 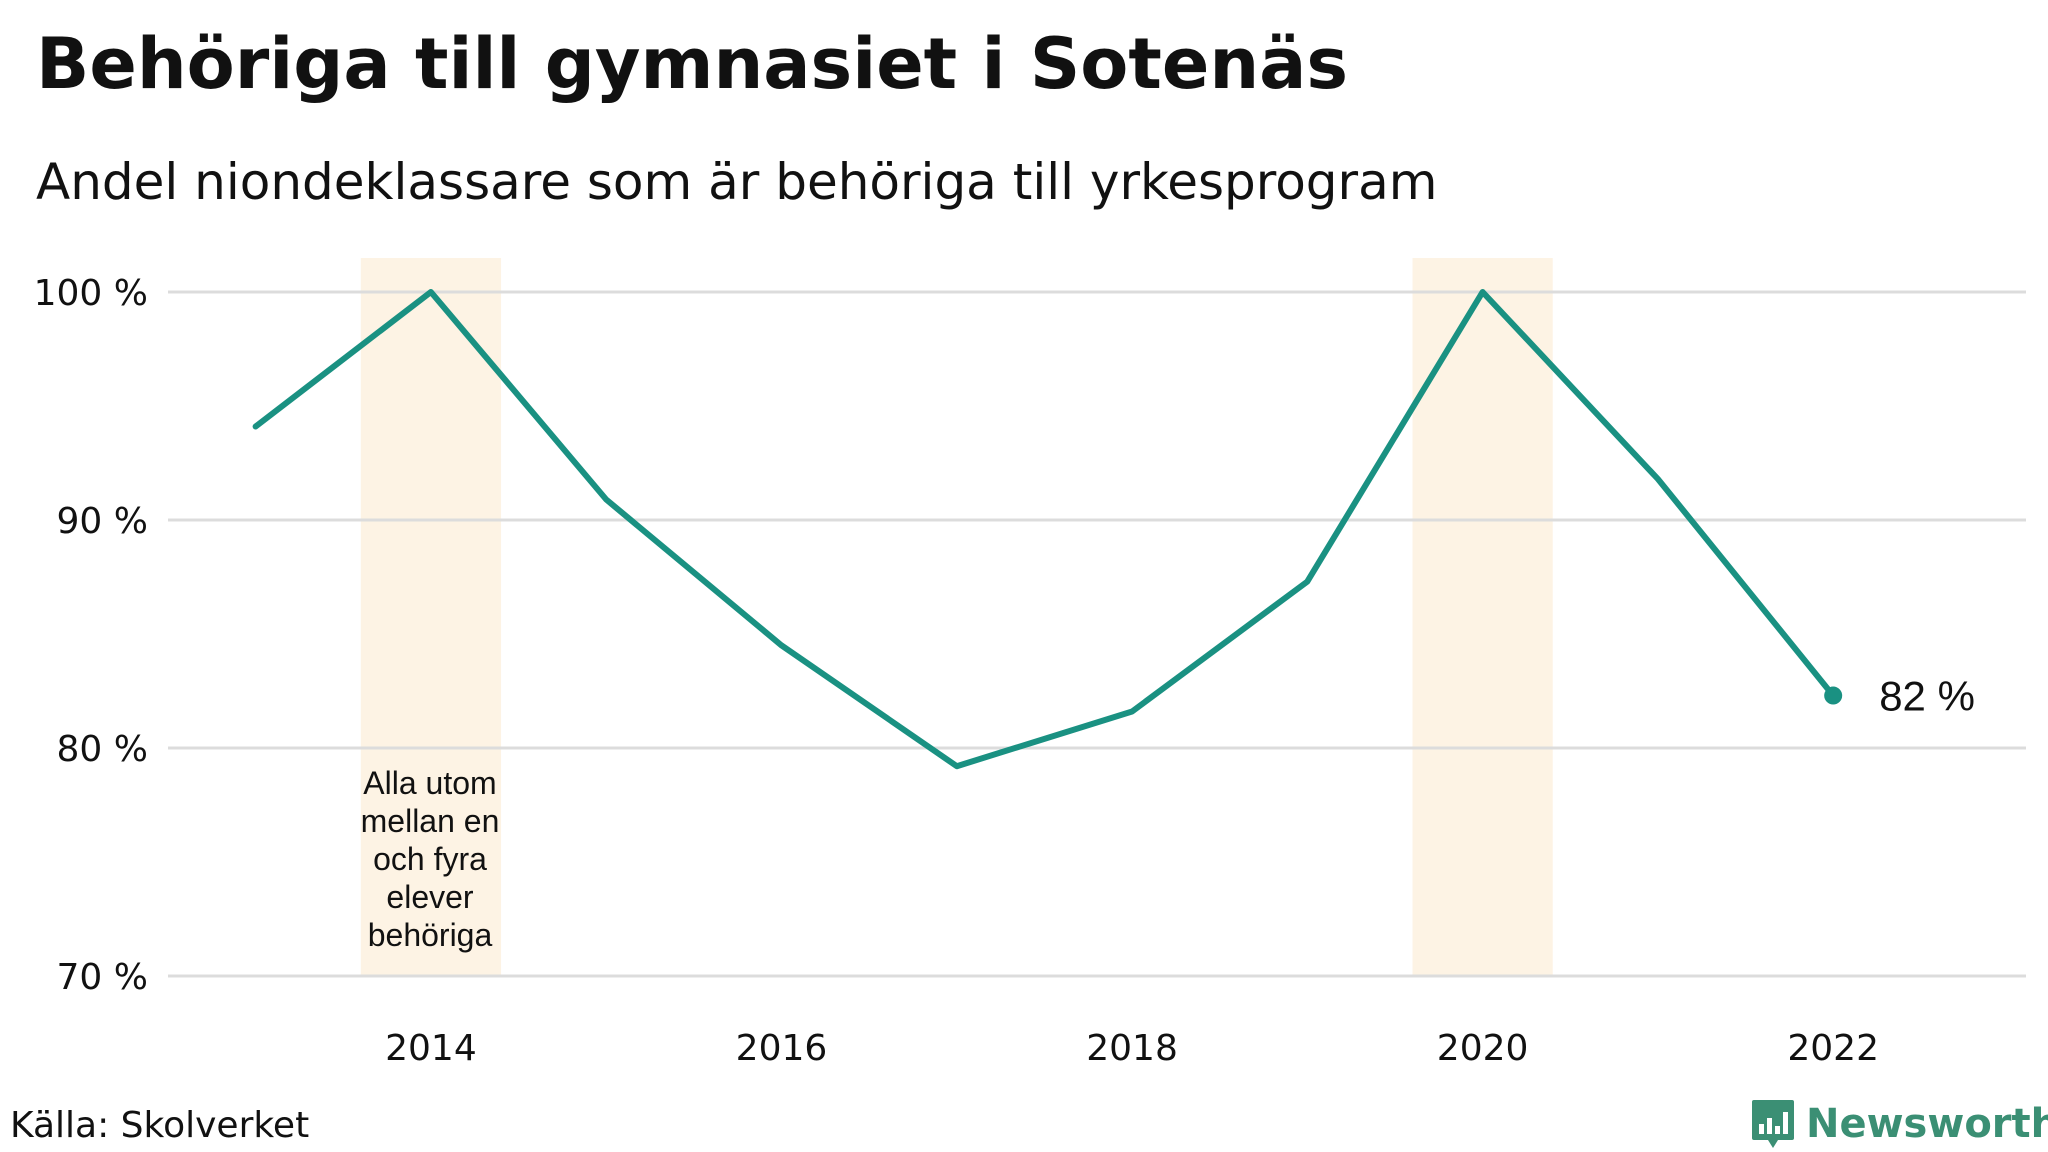 I want to click on highlight-band-2014, so click(x=431, y=617).